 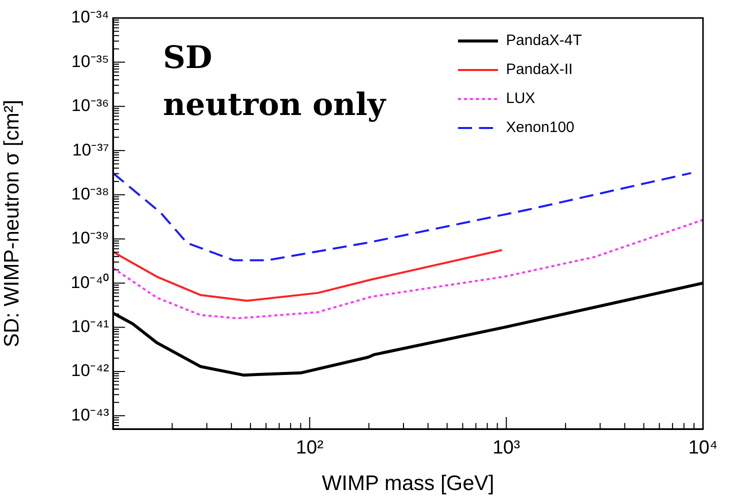 What do you see at coordinates (539, 69) in the screenshot?
I see `legend-label: PandaX-II` at bounding box center [539, 69].